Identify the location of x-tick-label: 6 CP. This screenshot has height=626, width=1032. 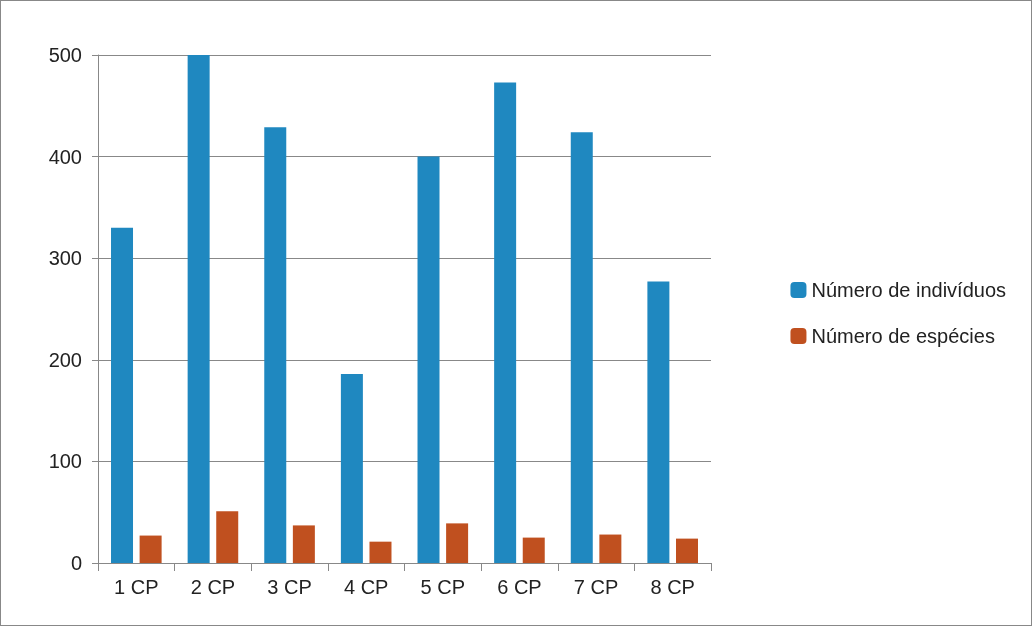
(519, 587).